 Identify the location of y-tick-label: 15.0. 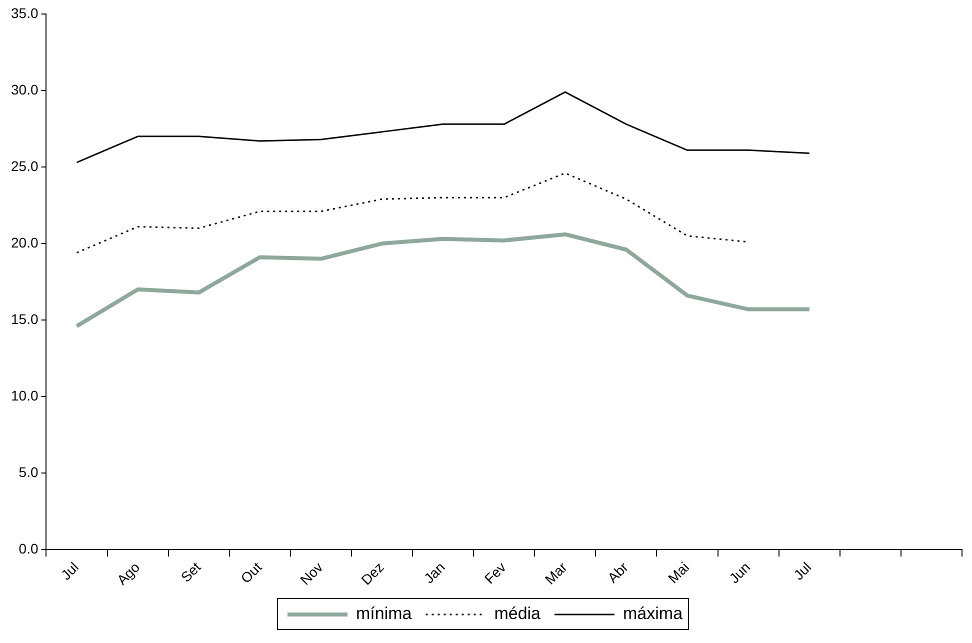
(24, 318).